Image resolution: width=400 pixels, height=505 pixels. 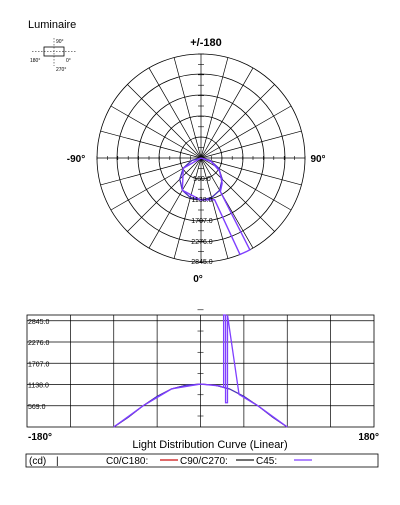 I want to click on polar-bottom-label: 0°, so click(x=198, y=279).